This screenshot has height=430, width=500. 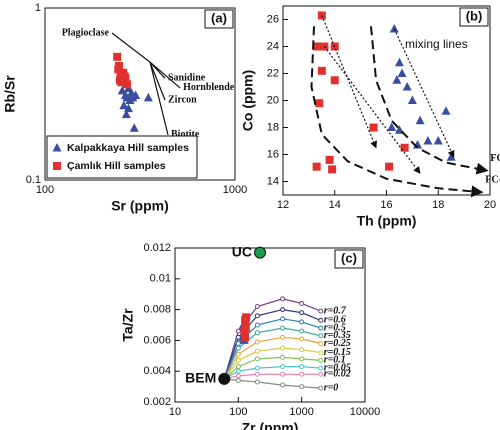 I want to click on y-tick-label: 0.002, so click(x=157, y=402).